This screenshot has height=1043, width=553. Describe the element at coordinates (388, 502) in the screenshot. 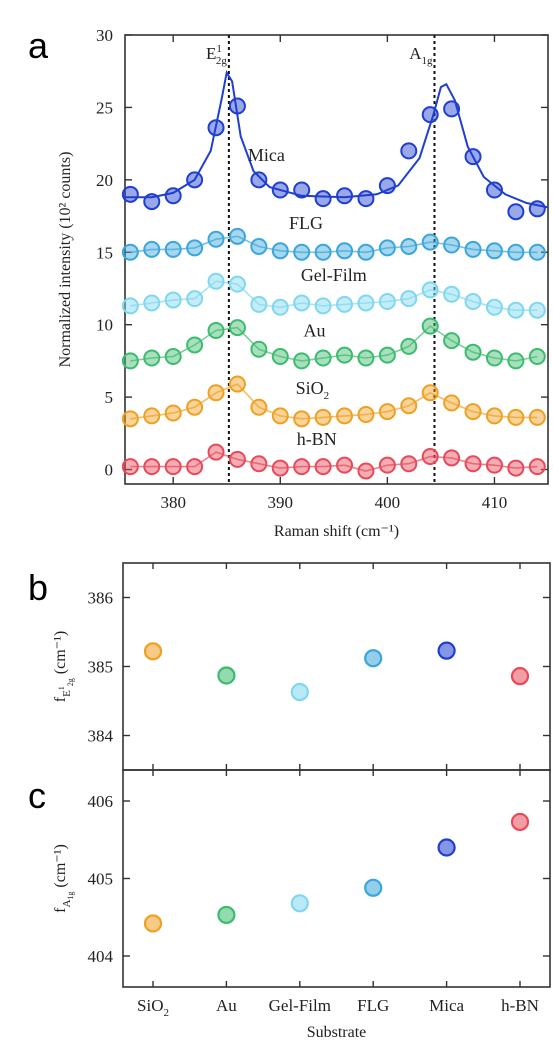

I see `x-tick-label-a: 400` at that location.